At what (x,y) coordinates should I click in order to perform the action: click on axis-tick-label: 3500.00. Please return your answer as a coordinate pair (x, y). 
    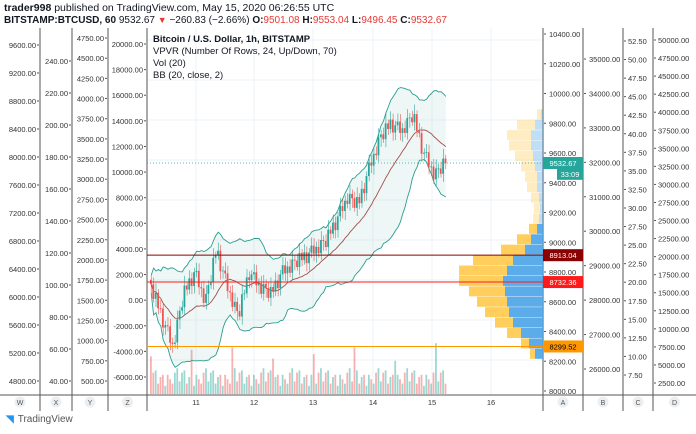
    Looking at the image, I should click on (90, 139).